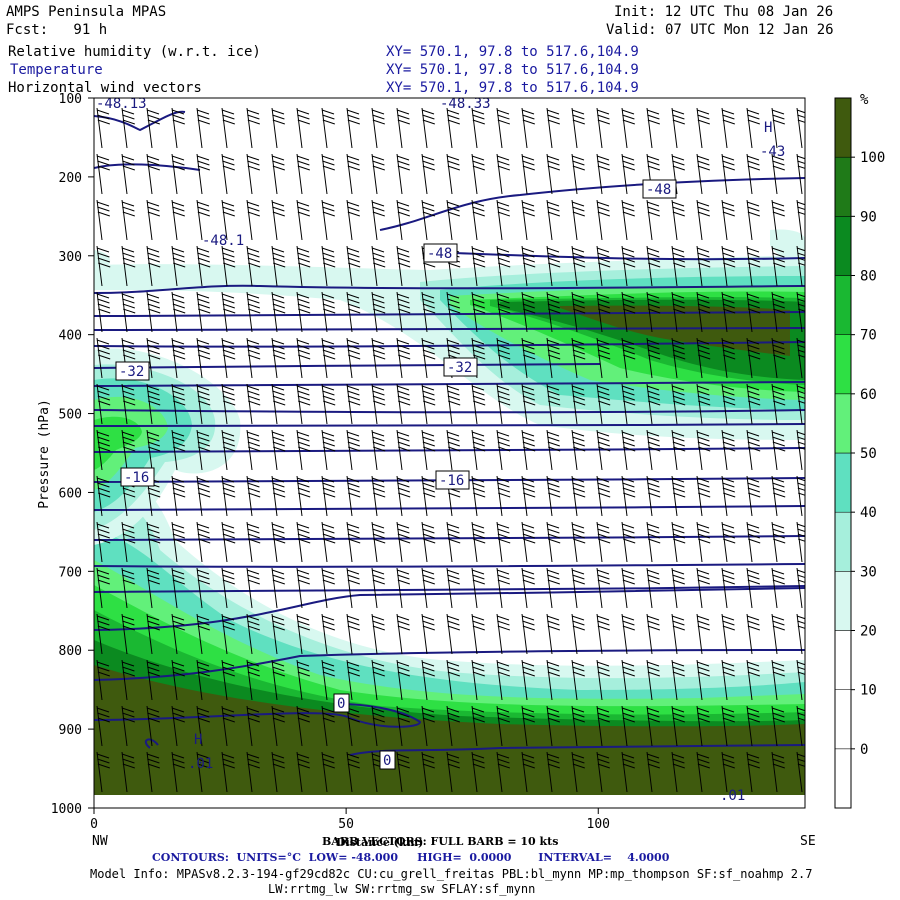 This screenshot has height=900, width=900. I want to click on x-tick-label: 100, so click(598, 824).